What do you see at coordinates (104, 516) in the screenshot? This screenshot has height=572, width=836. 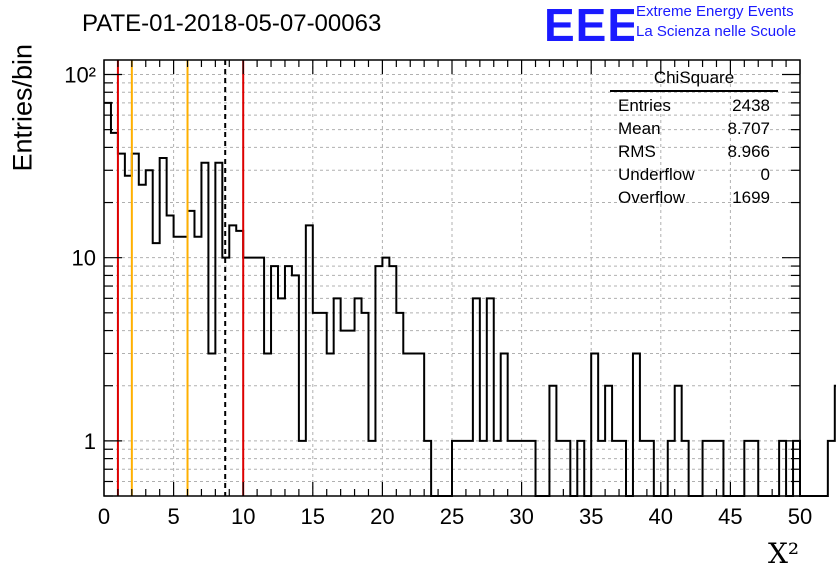 I see `x-tick-label: 0` at bounding box center [104, 516].